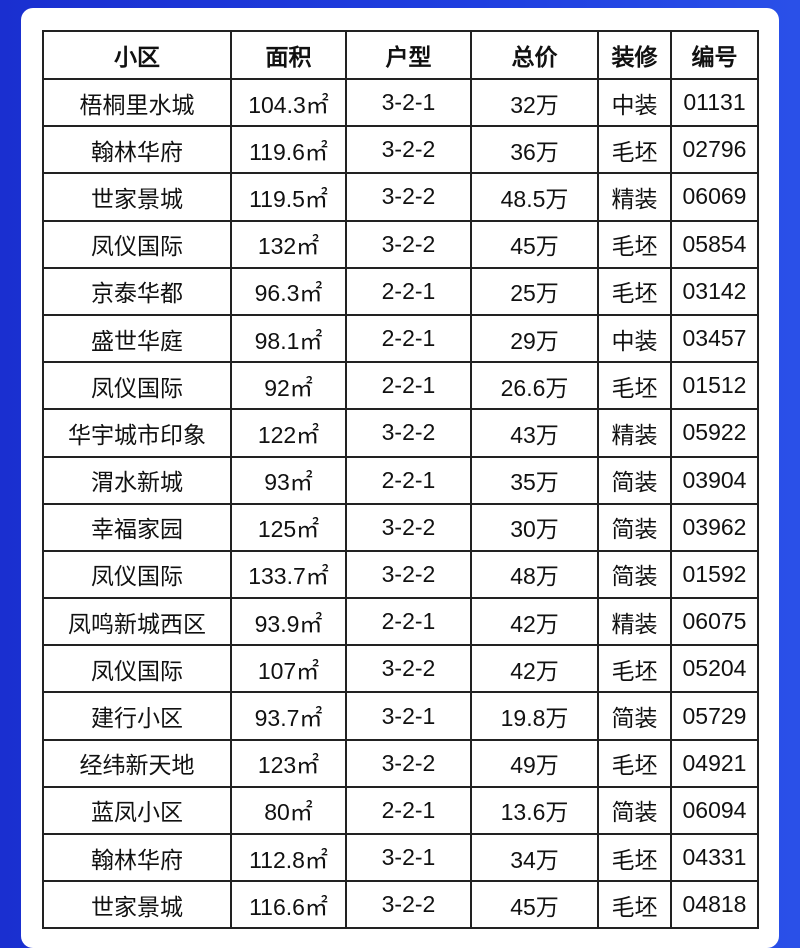 The width and height of the screenshot is (800, 948). Describe the element at coordinates (400, 291) in the screenshot. I see `table-row: 京泰华都 96.3㎡ 2-2-1 25万 毛坯 03142` at that location.